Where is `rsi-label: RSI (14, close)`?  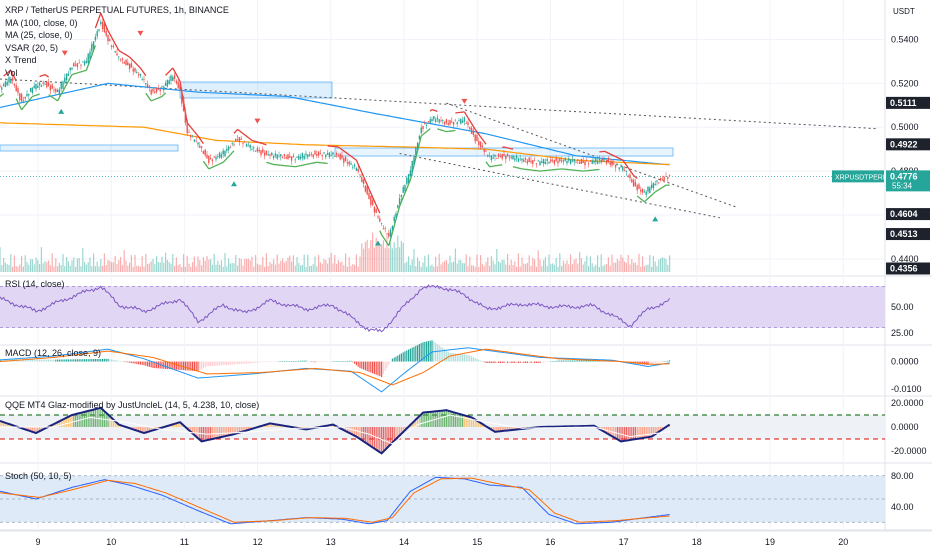
rsi-label: RSI (14, close) is located at coordinates (35, 284).